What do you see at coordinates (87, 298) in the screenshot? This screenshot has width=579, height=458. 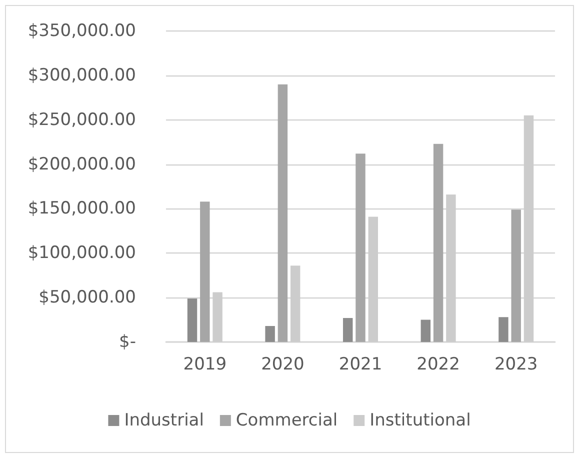 I see `y-tick-label: $50,000.00` at bounding box center [87, 298].